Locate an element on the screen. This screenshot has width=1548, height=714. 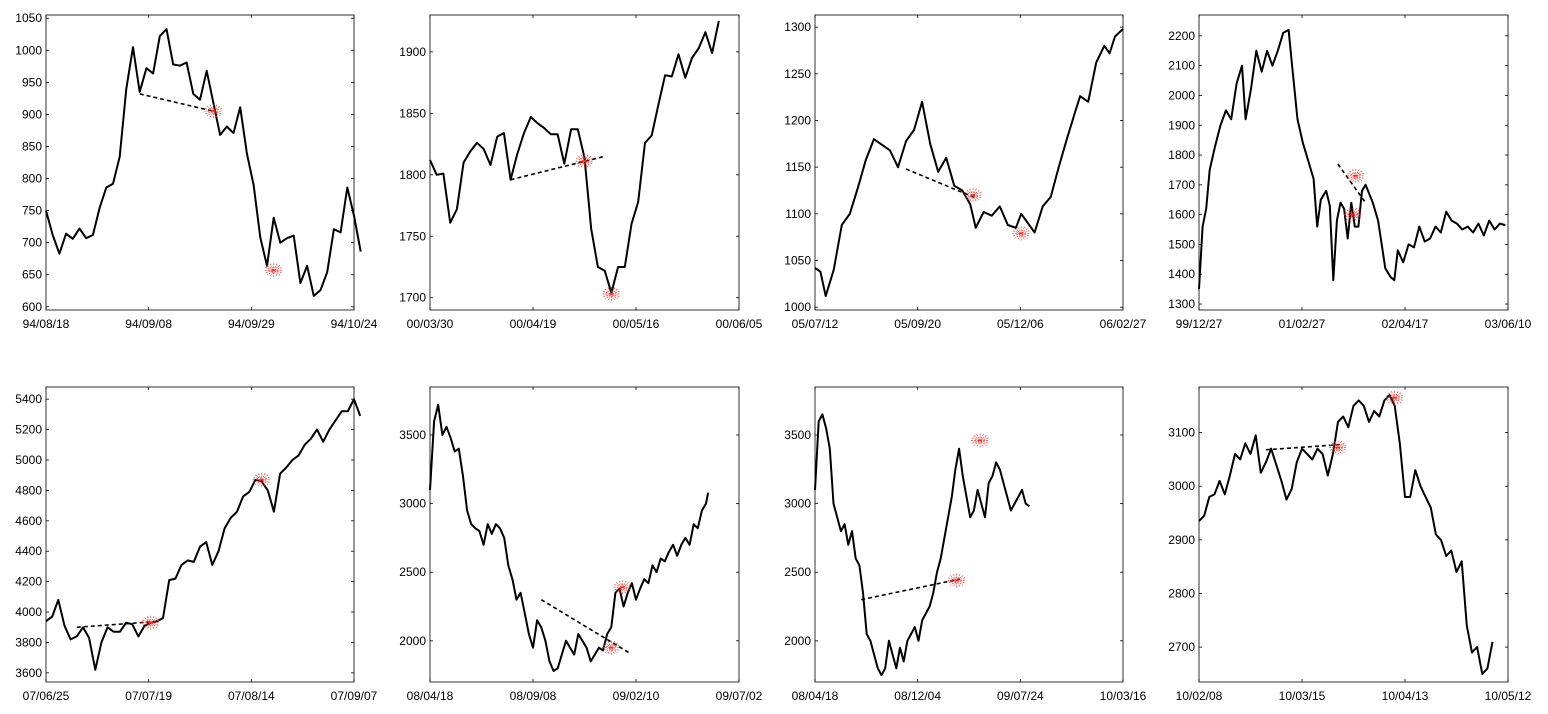
y-tick-label: 600 is located at coordinates (32, 307).